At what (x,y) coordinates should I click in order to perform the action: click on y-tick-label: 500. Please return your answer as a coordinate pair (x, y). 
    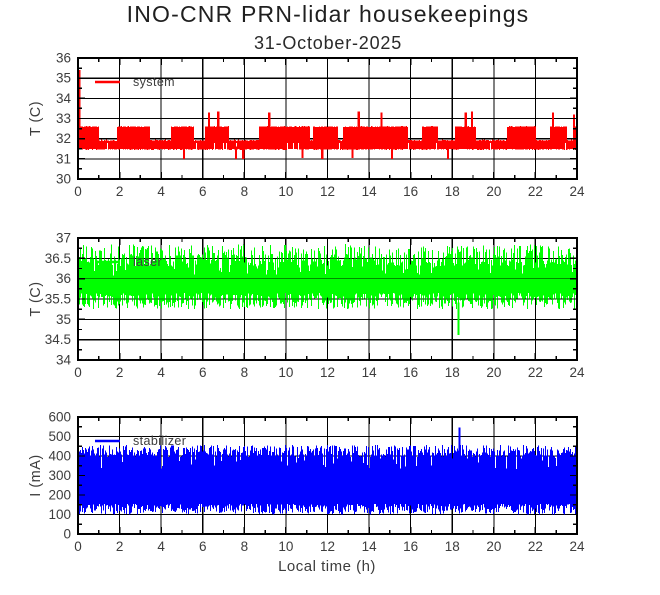
    Looking at the image, I should click on (59, 436).